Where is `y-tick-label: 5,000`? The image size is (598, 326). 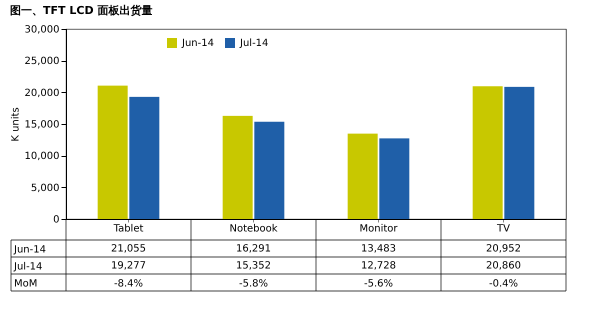 y-tick-label: 5,000 is located at coordinates (45, 188).